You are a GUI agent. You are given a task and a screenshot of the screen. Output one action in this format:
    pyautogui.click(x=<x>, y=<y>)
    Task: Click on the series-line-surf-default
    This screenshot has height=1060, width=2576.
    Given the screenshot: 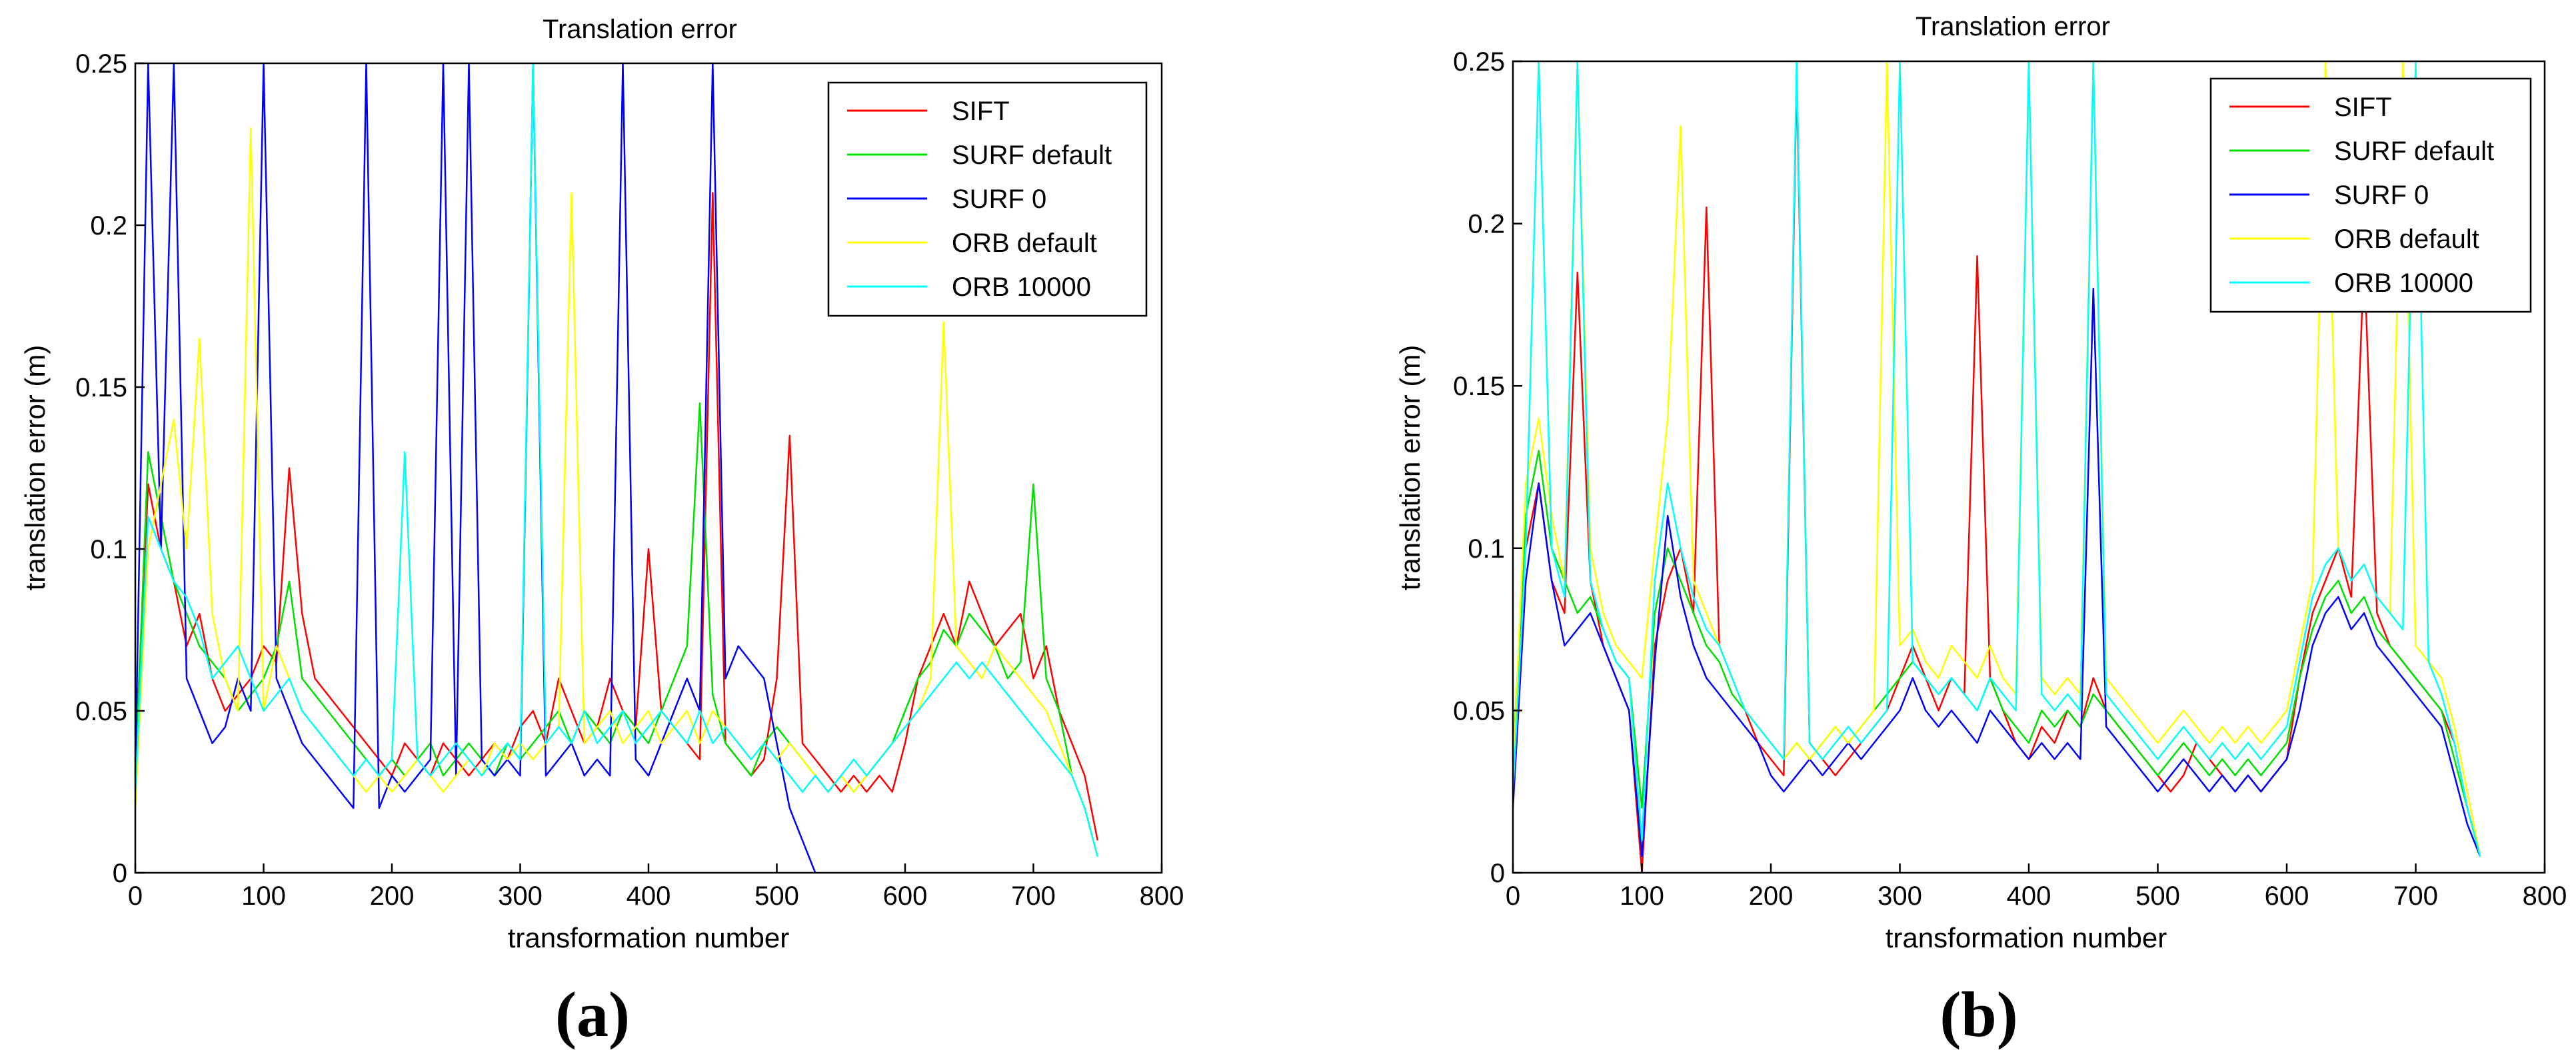 What is the action you would take?
    pyautogui.click(x=1997, y=653)
    